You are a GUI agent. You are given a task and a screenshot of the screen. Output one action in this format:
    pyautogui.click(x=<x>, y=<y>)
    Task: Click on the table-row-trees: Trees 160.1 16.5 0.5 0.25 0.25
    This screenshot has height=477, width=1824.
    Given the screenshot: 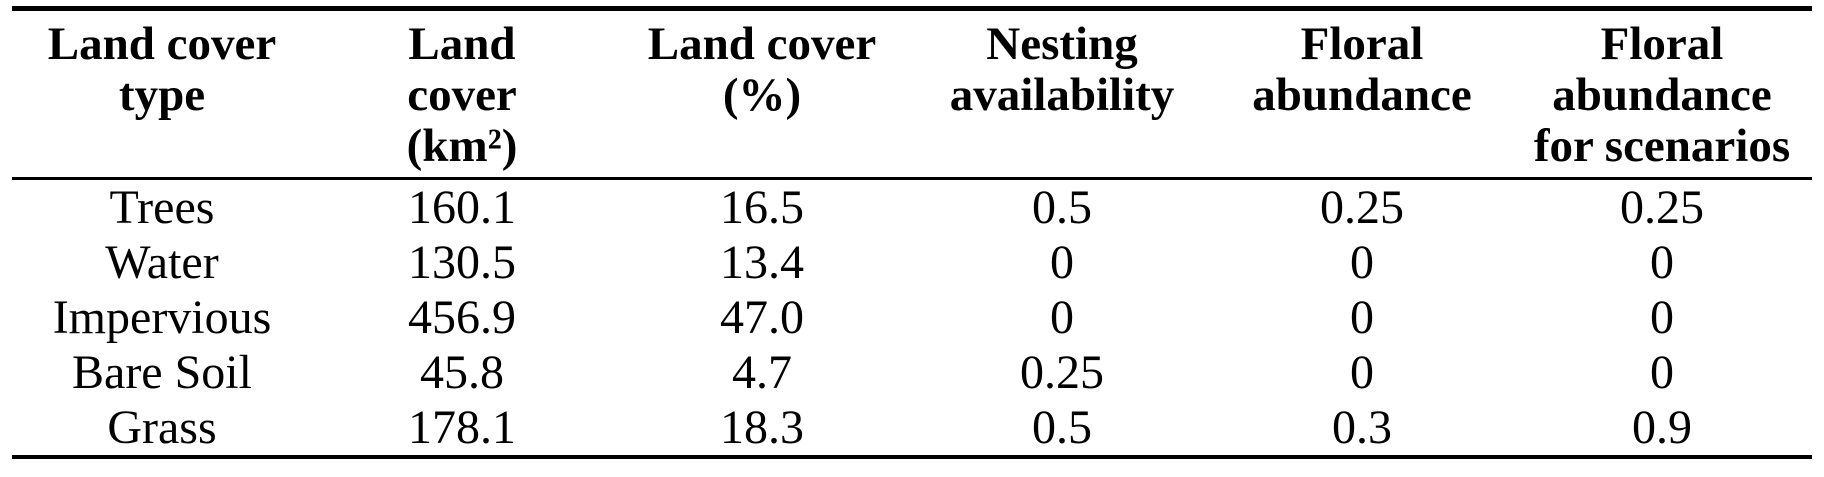 What is the action you would take?
    pyautogui.click(x=912, y=207)
    